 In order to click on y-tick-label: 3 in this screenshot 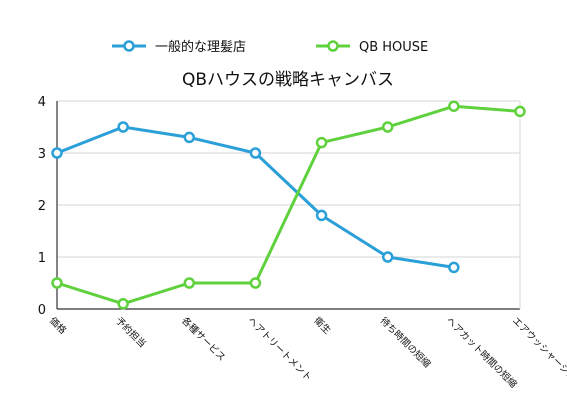, I will do `click(42, 154)`.